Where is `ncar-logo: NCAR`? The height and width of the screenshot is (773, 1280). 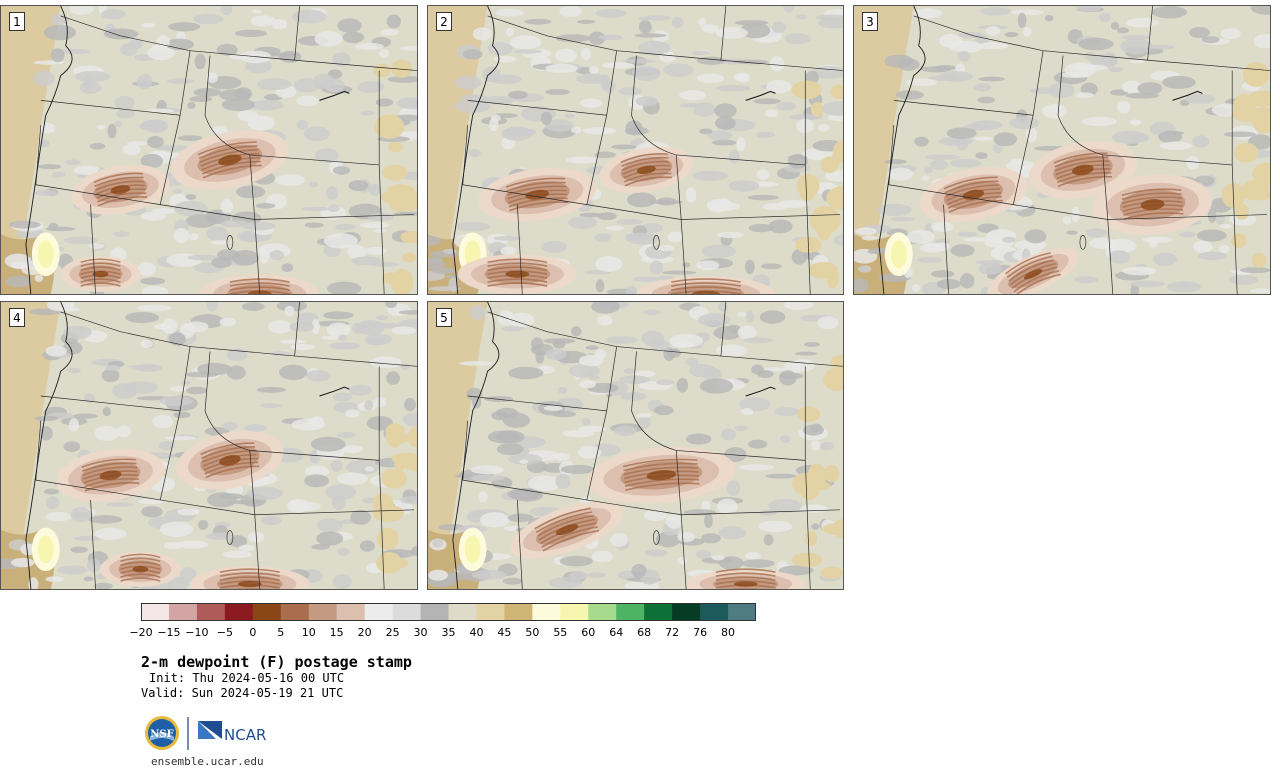
ncar-logo: NCAR is located at coordinates (232, 732).